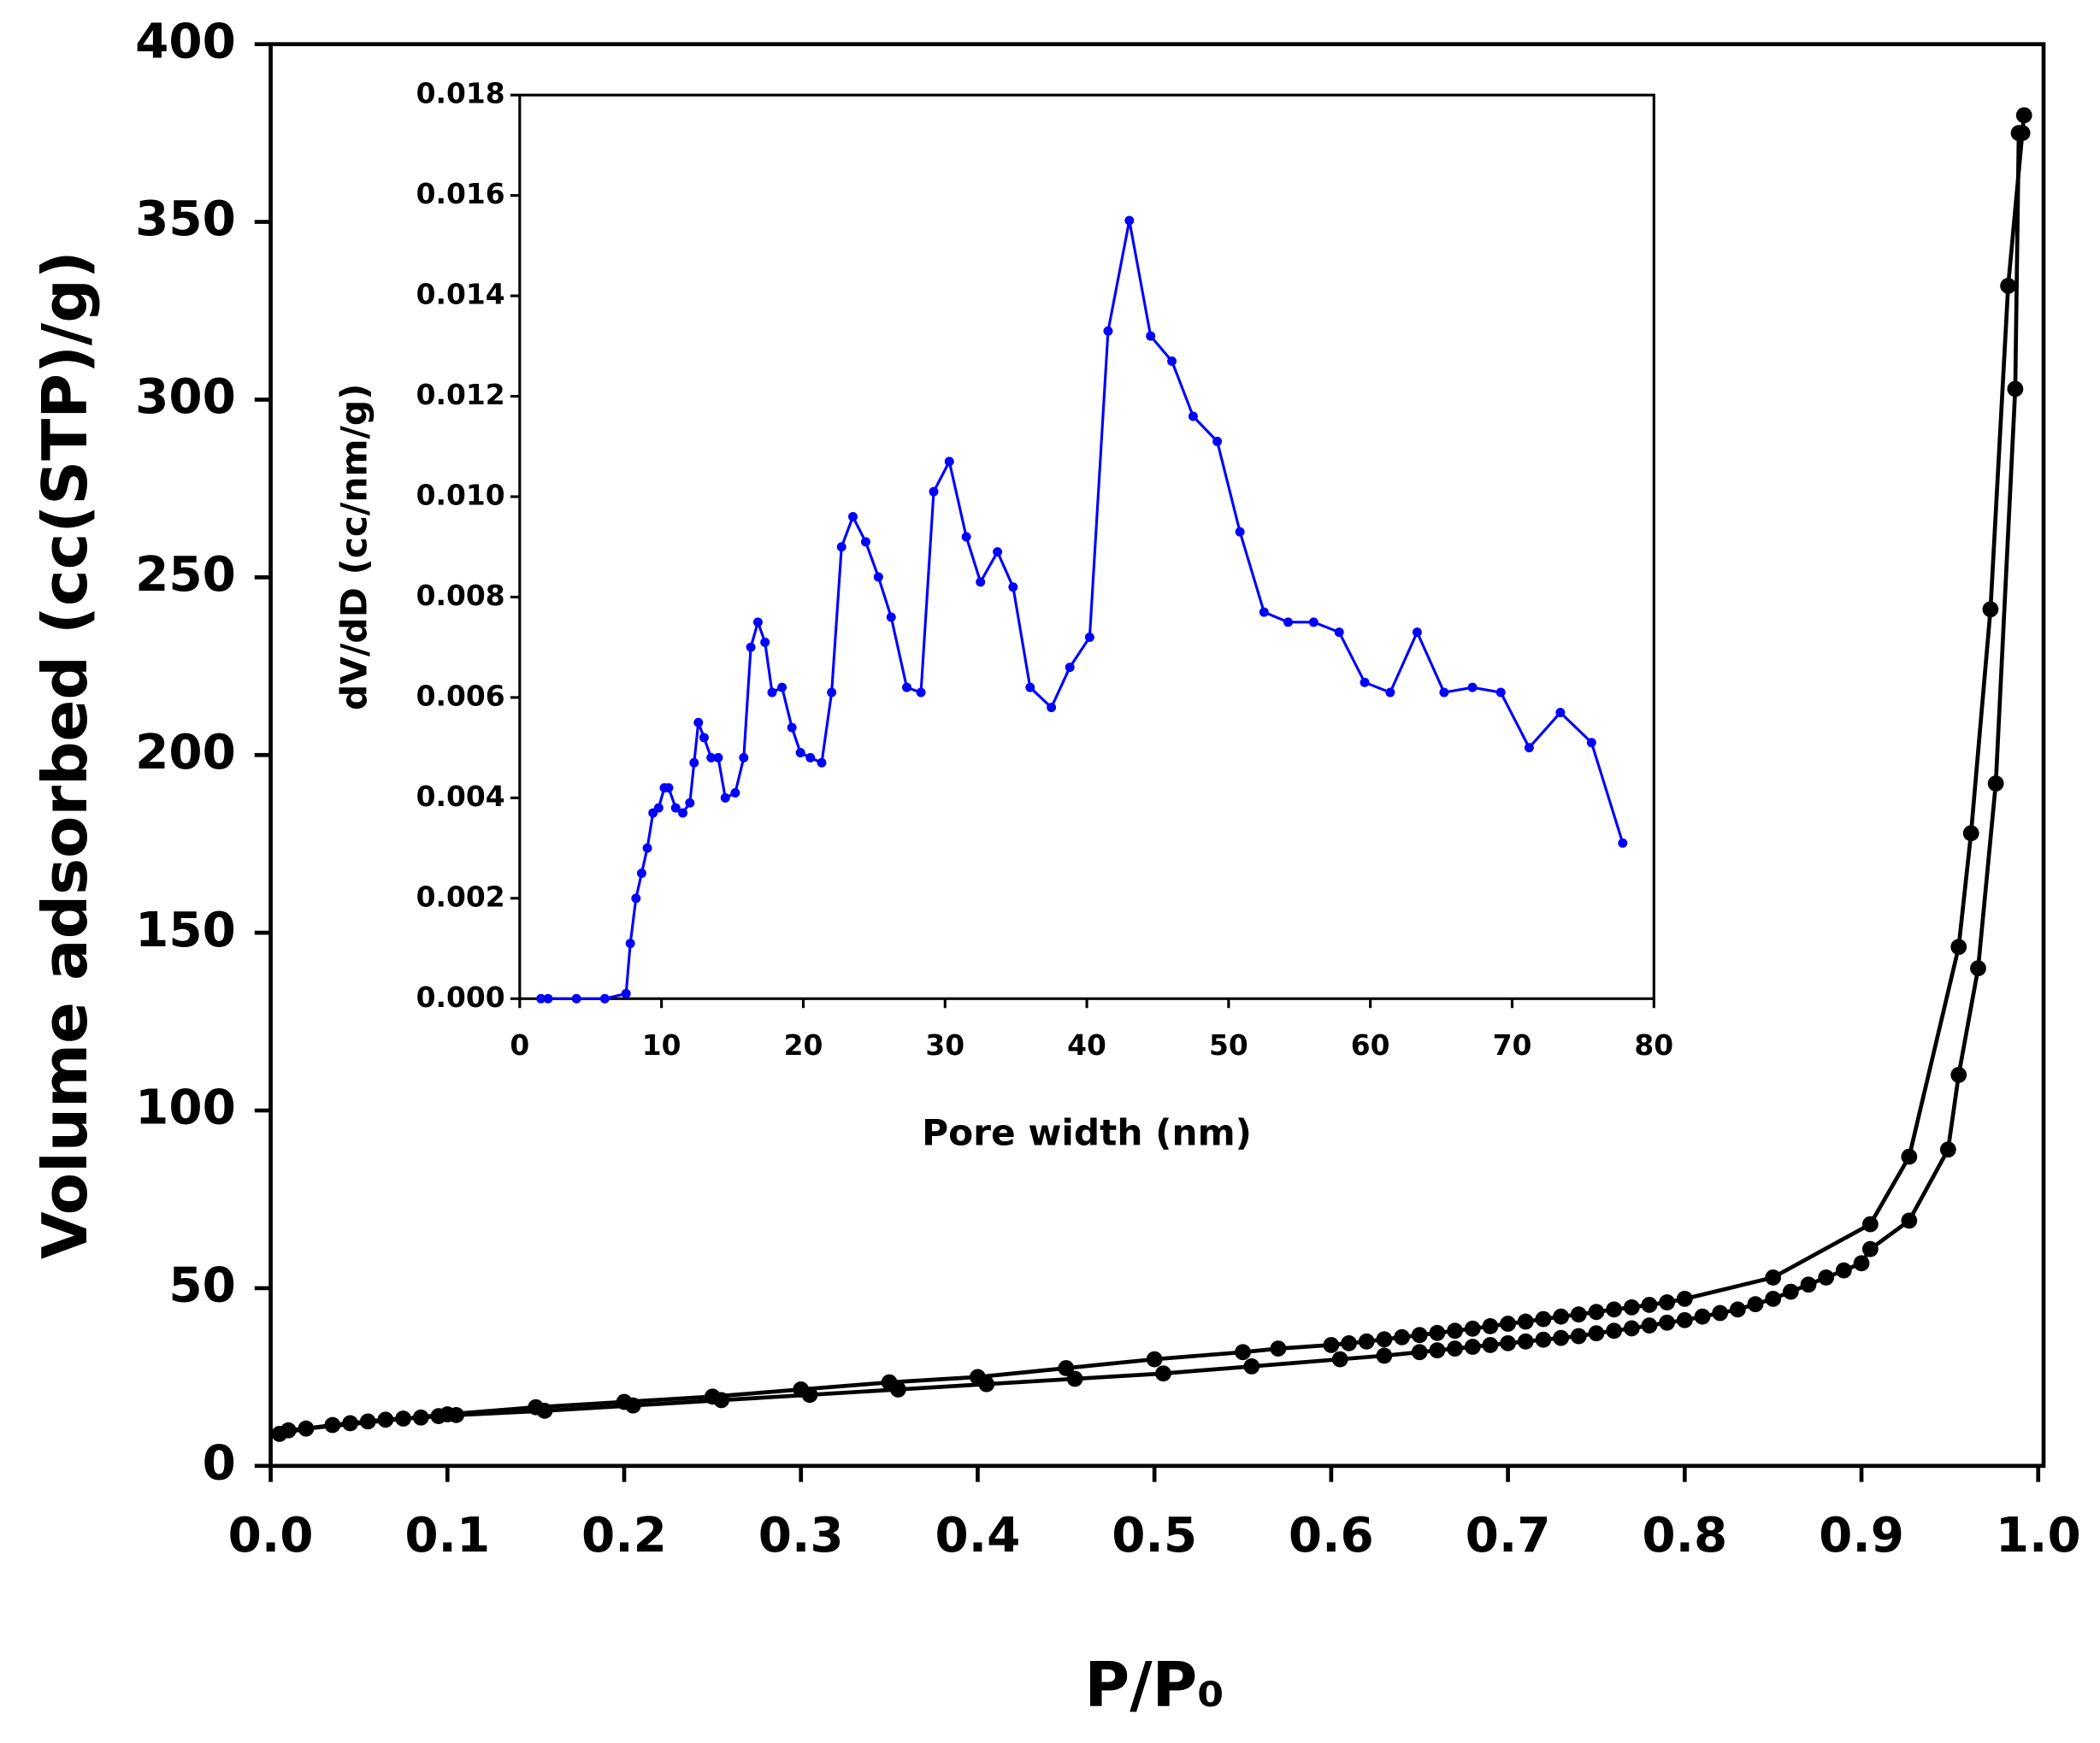  Describe the element at coordinates (1154, 1685) in the screenshot. I see `x-axis-label: P/P₀` at that location.